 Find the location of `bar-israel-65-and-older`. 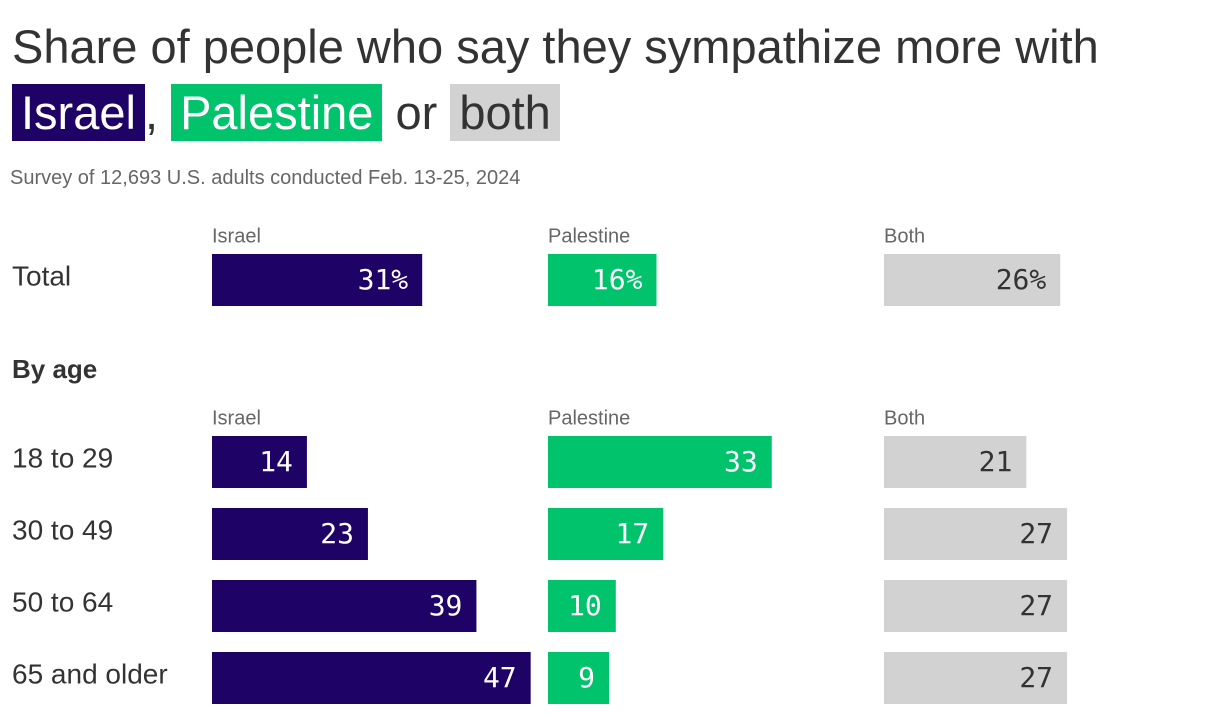

bar-israel-65-and-older is located at coordinates (371, 678).